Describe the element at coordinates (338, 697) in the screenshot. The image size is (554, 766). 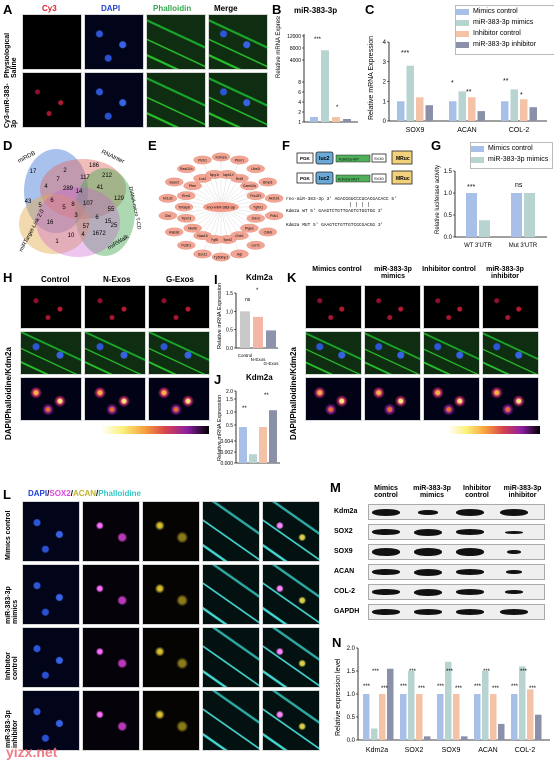
I see `n-y-label: Relative expression level` at that location.